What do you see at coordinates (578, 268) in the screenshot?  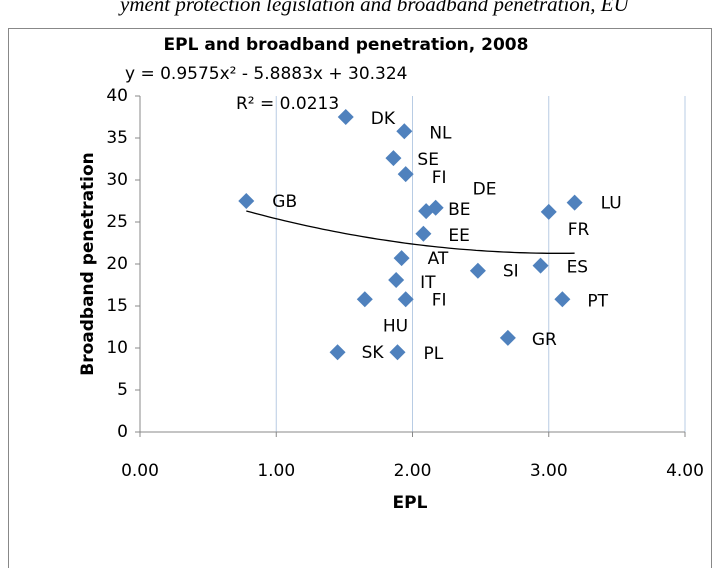 I see `point-label: ES` at bounding box center [578, 268].